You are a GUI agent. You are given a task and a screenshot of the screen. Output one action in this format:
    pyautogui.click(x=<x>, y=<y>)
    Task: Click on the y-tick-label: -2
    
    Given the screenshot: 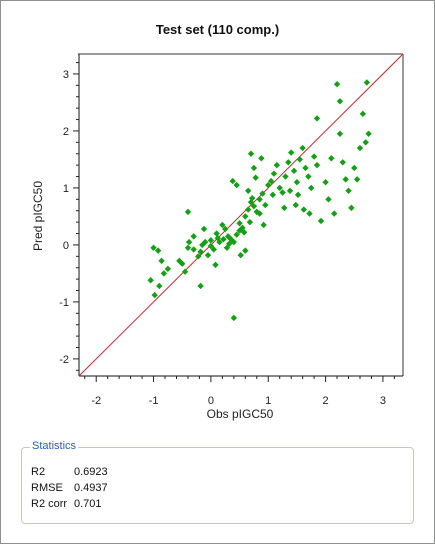 What is the action you would take?
    pyautogui.click(x=64, y=360)
    